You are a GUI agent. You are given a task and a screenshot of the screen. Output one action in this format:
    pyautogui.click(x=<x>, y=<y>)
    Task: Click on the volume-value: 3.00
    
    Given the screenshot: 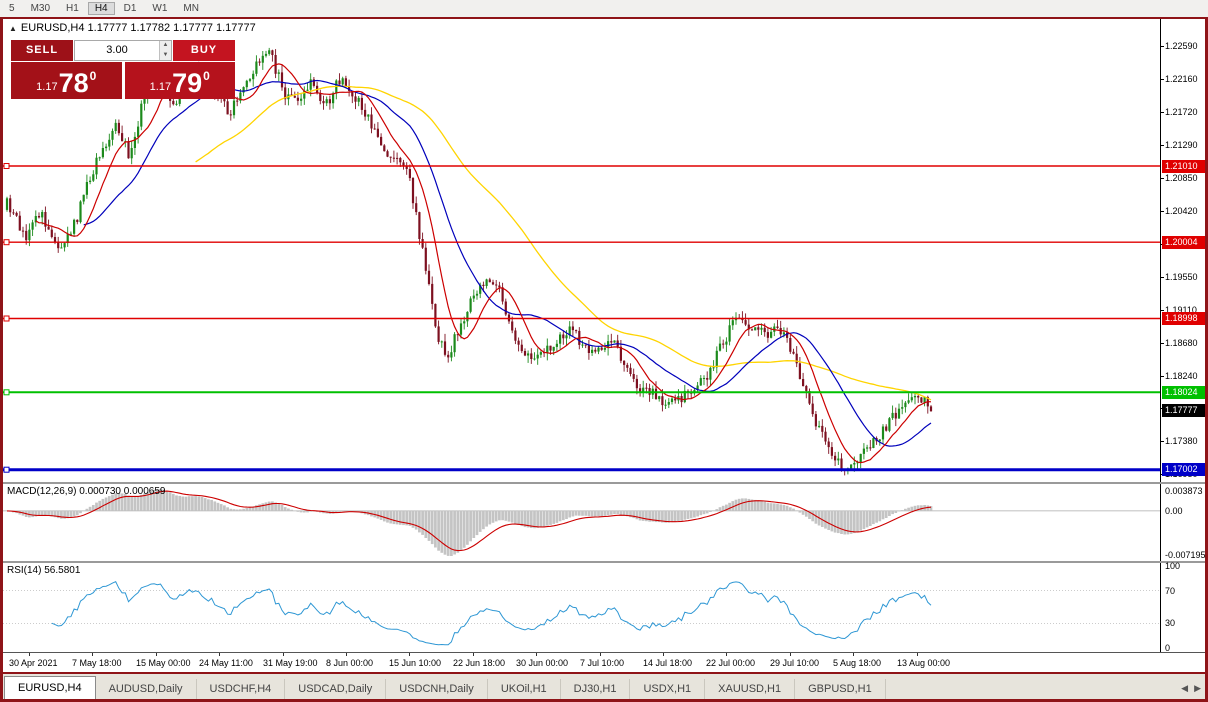 What is the action you would take?
    pyautogui.click(x=117, y=50)
    